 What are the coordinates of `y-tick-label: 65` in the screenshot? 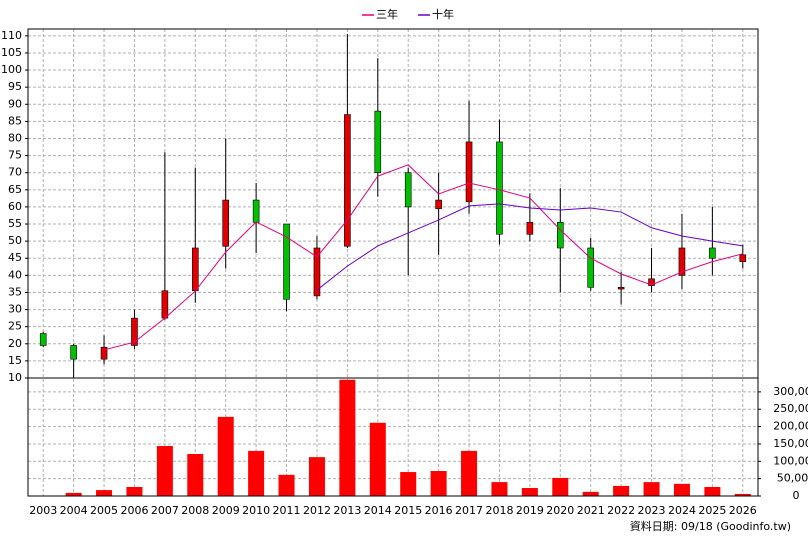 It's located at (15, 189).